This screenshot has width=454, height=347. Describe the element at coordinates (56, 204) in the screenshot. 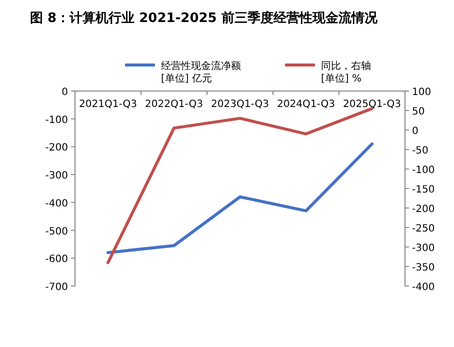

I see `y-tick-label: -400` at that location.